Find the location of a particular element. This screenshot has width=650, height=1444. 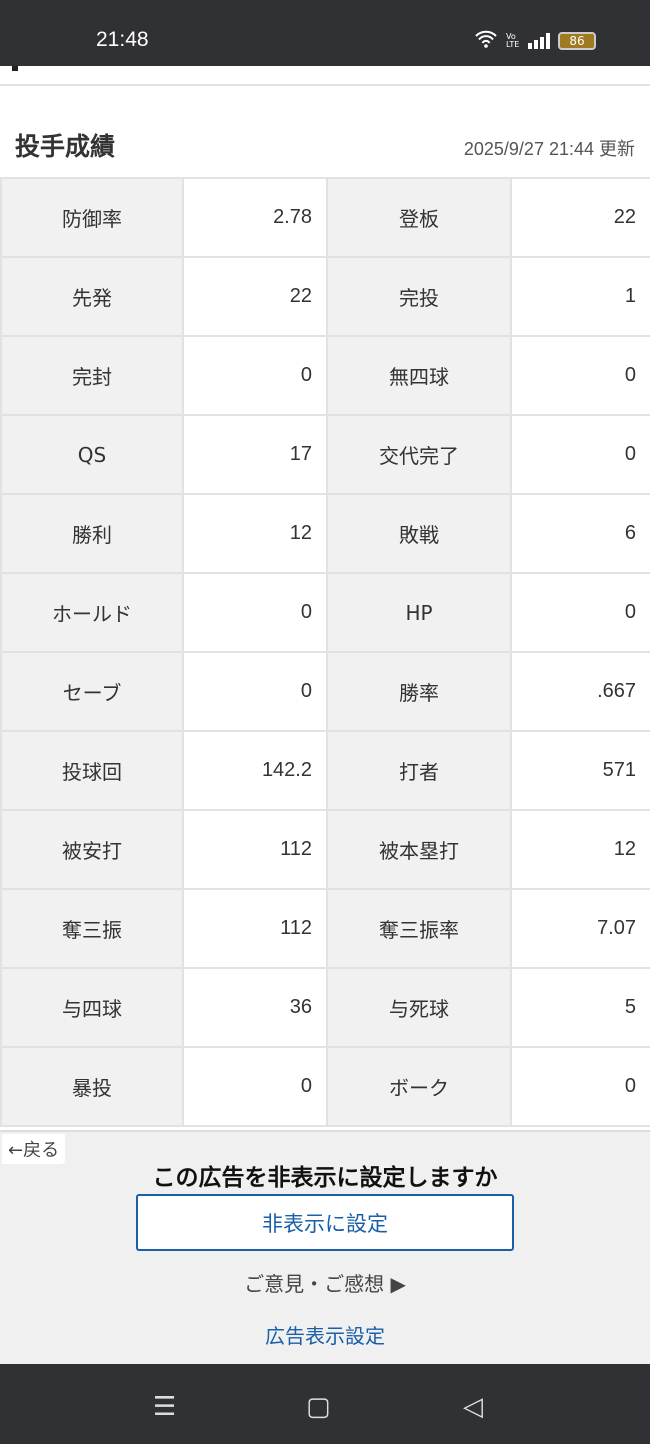

stat-label: ホールド is located at coordinates (92, 612).